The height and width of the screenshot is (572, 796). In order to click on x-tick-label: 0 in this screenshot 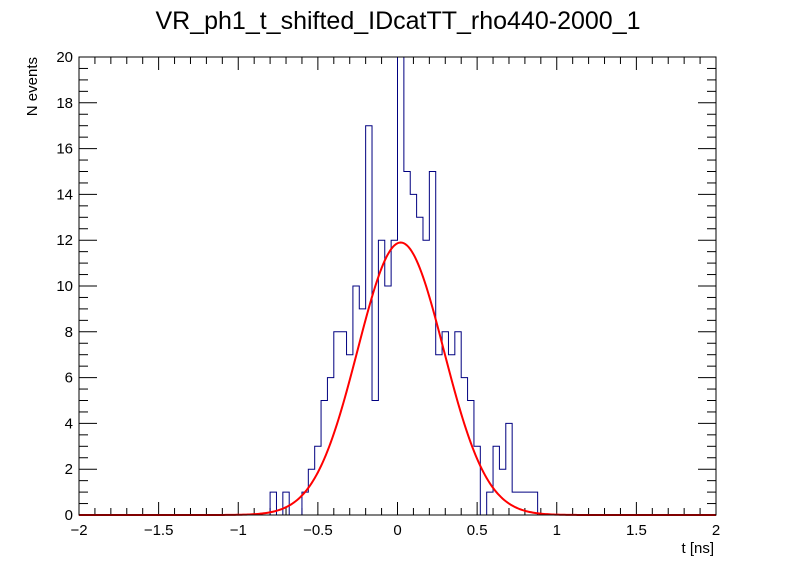, I will do `click(397, 530)`.